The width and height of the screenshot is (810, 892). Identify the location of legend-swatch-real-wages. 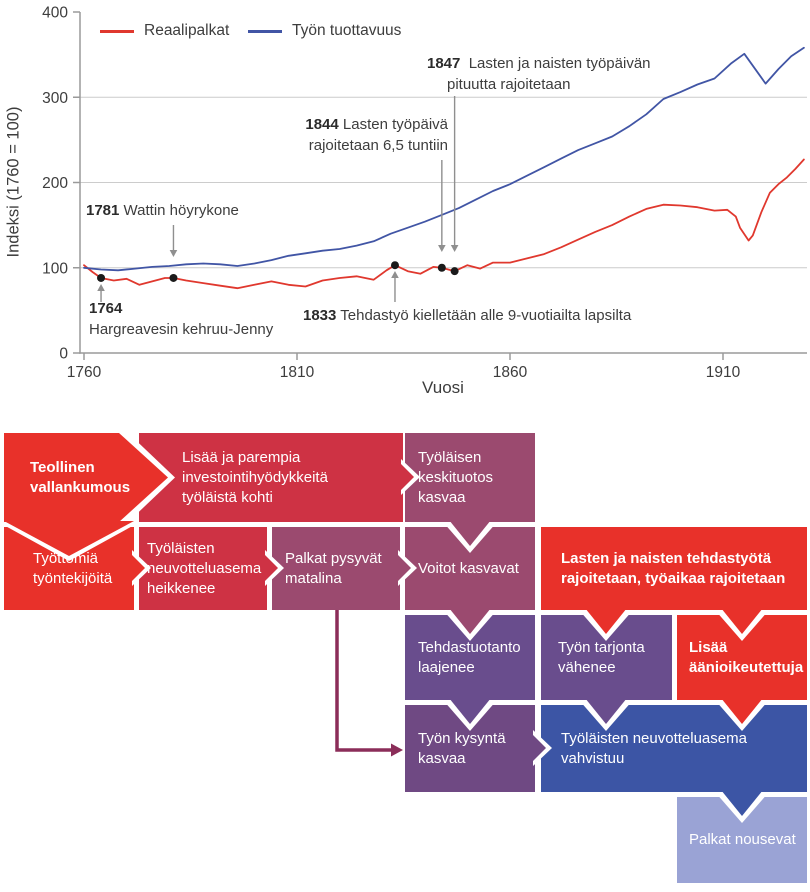
(117, 31).